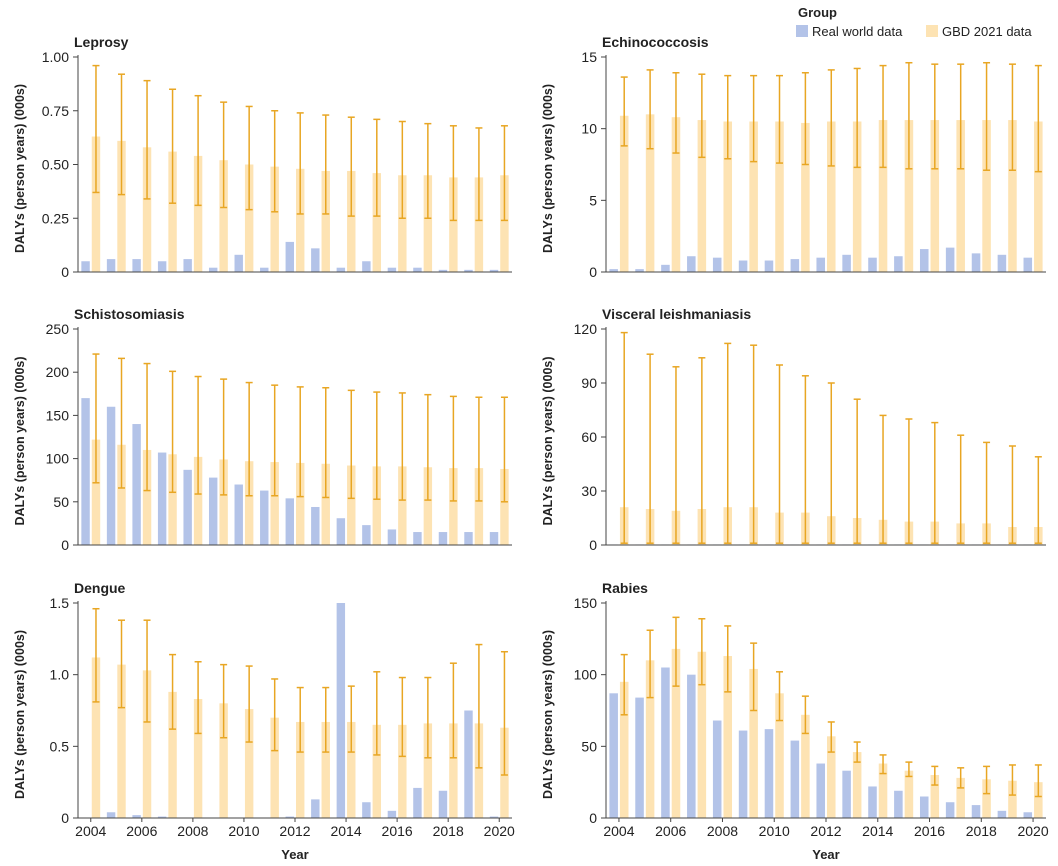 This screenshot has width=1058, height=866. Describe the element at coordinates (264, 517) in the screenshot. I see `schistosomiasis-real-bar-2011` at that location.